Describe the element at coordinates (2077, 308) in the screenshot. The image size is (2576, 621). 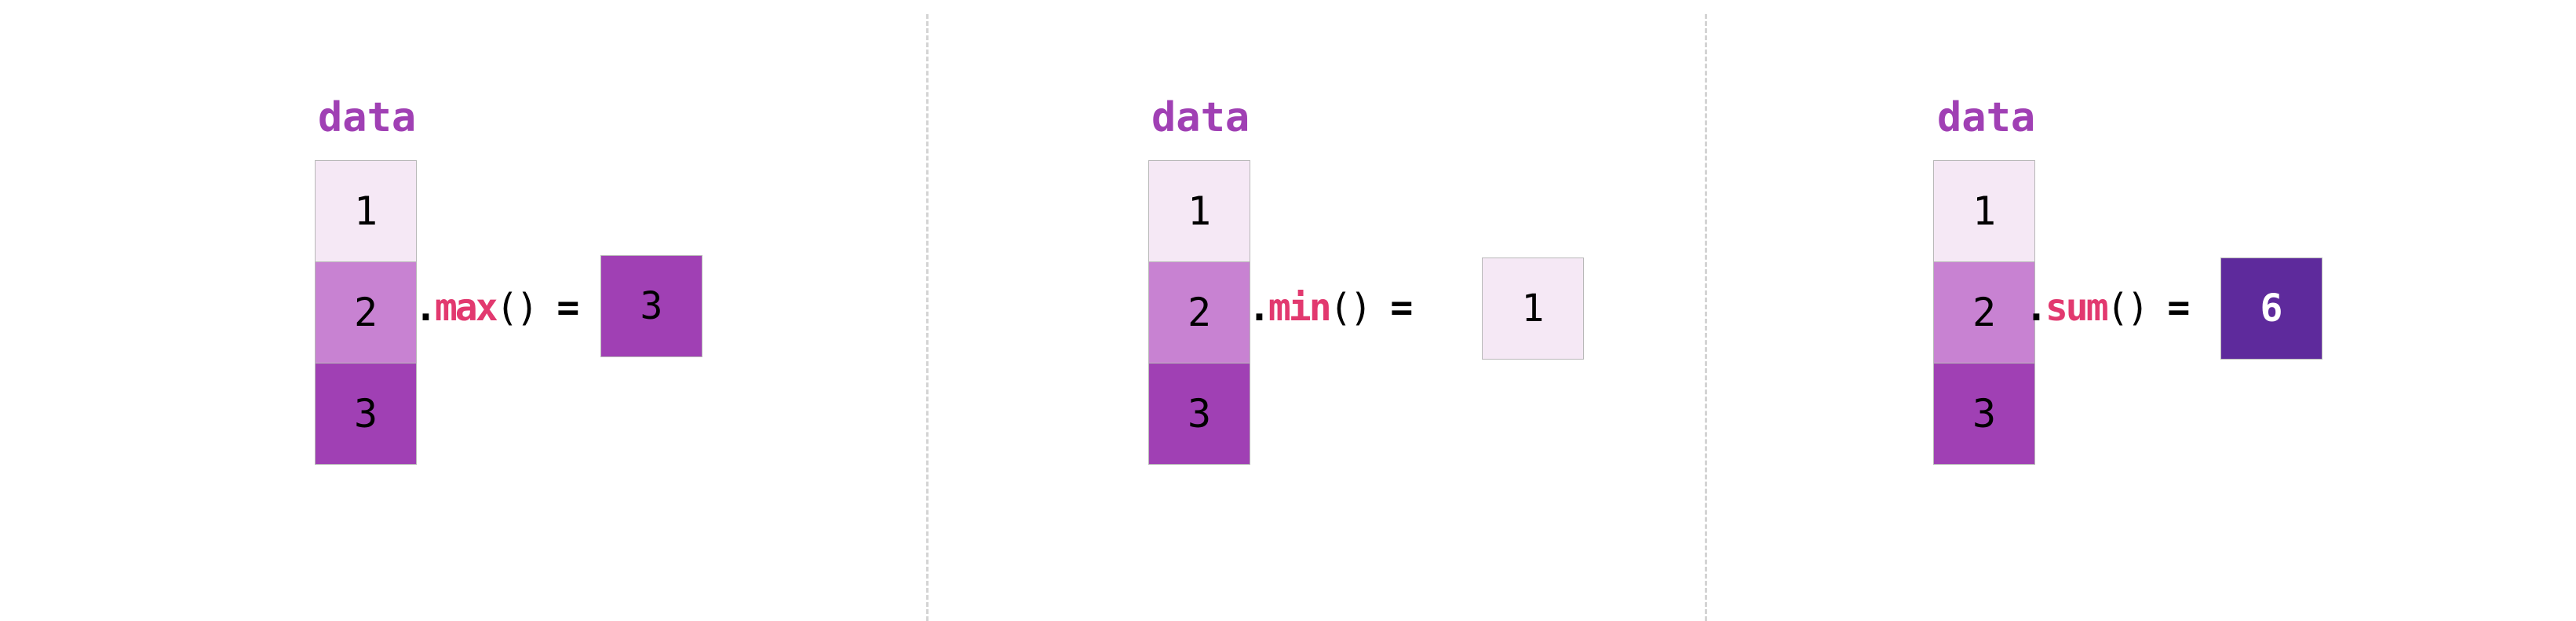
I see `method-name: sum` at that location.